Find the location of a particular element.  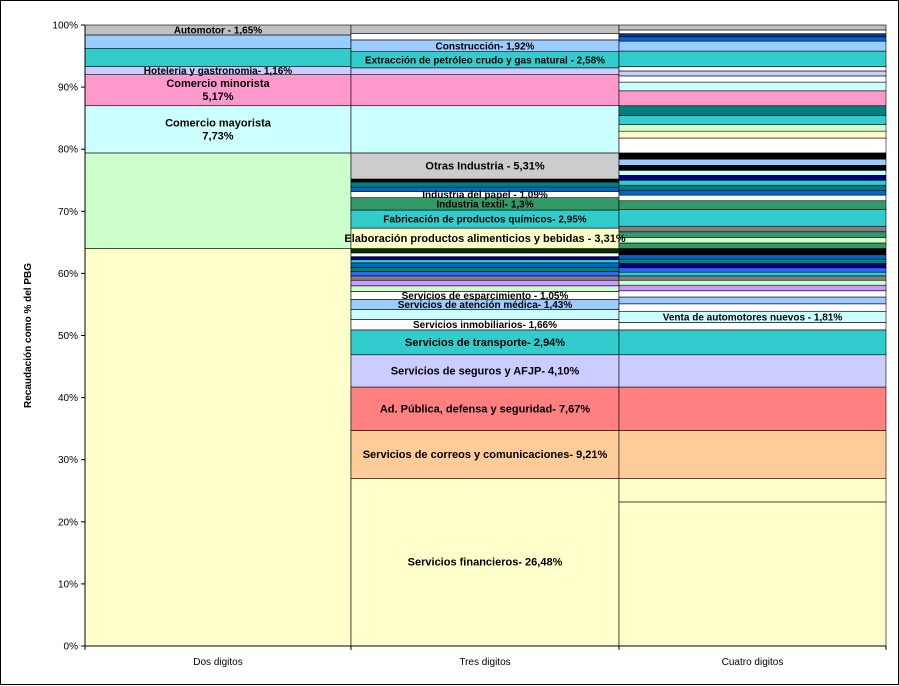

segment-label-col2-9: Servicios de esparcimiento - 1,05% is located at coordinates (485, 296).